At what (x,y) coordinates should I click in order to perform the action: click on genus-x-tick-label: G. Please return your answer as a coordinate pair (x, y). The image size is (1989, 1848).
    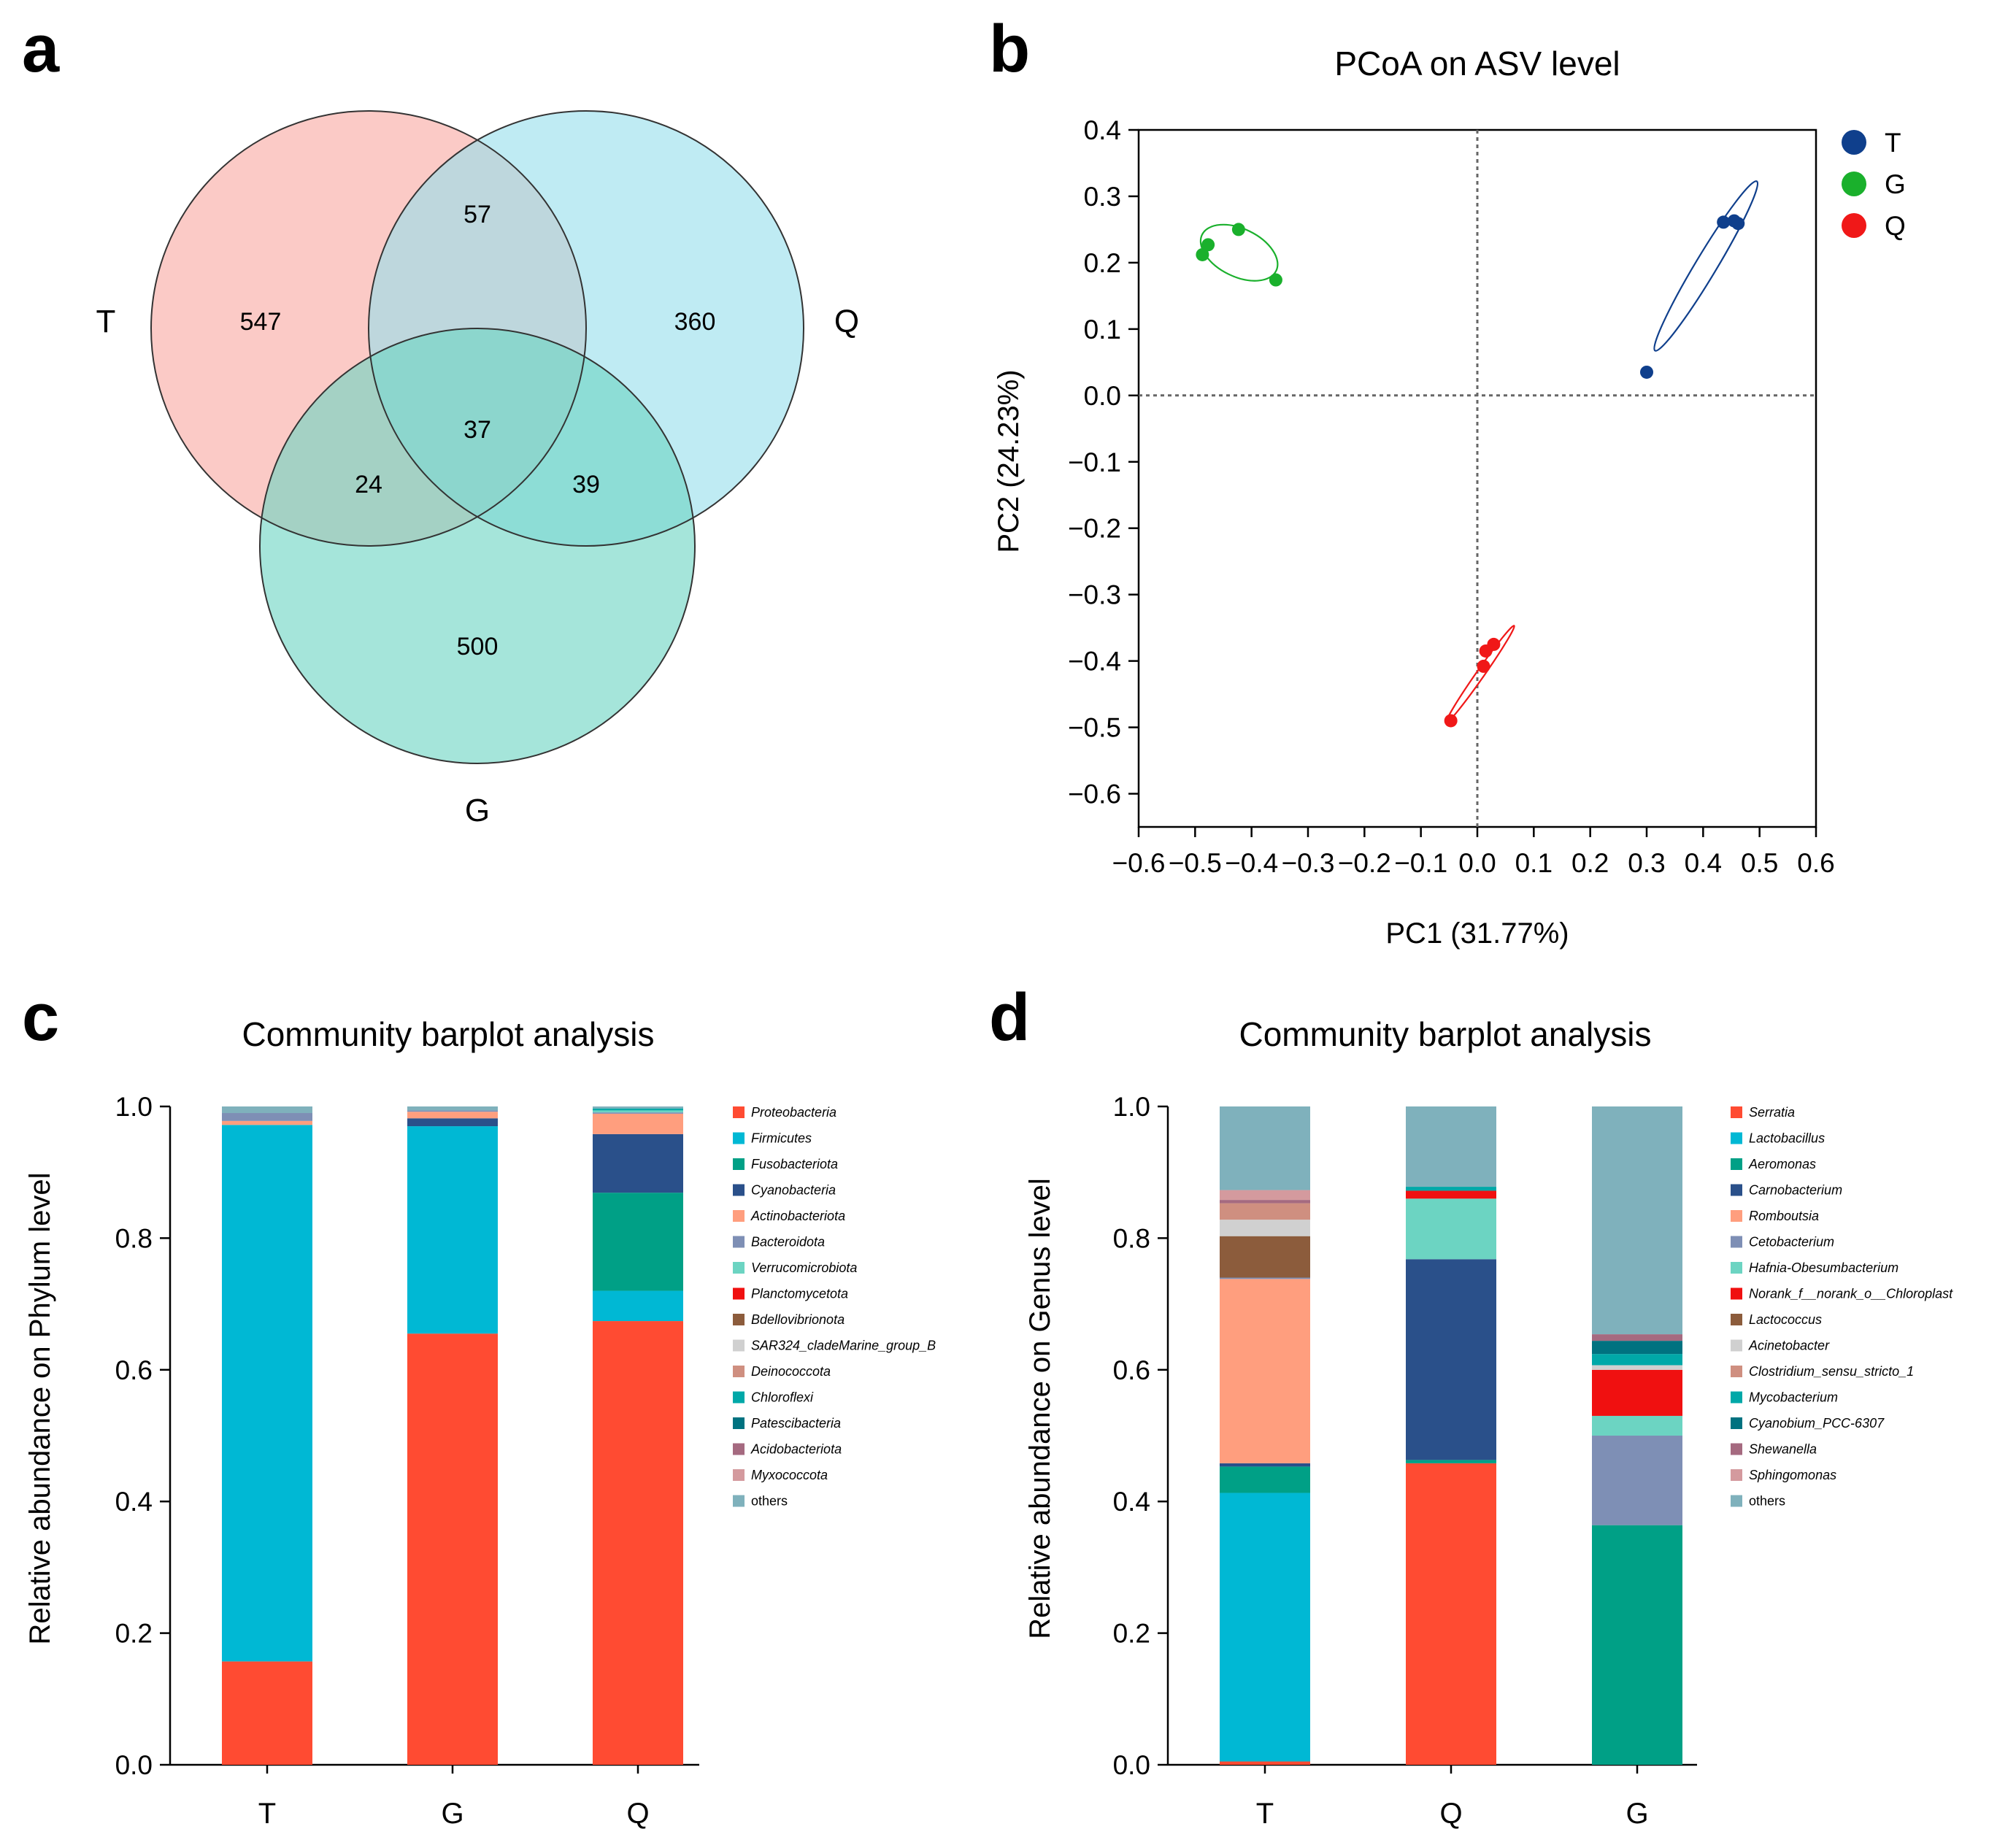
    Looking at the image, I should click on (1637, 1814).